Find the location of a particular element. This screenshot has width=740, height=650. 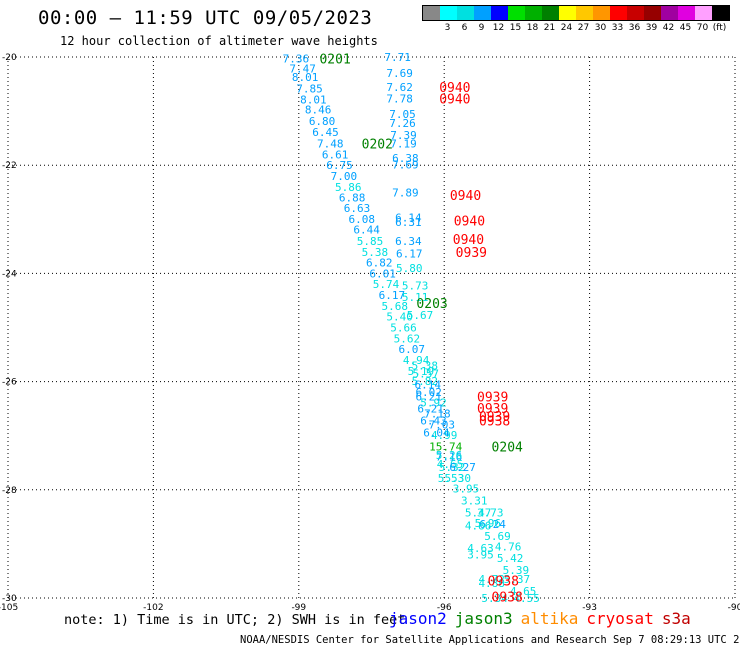

wave-height-label: 5.62 is located at coordinates (407, 338).